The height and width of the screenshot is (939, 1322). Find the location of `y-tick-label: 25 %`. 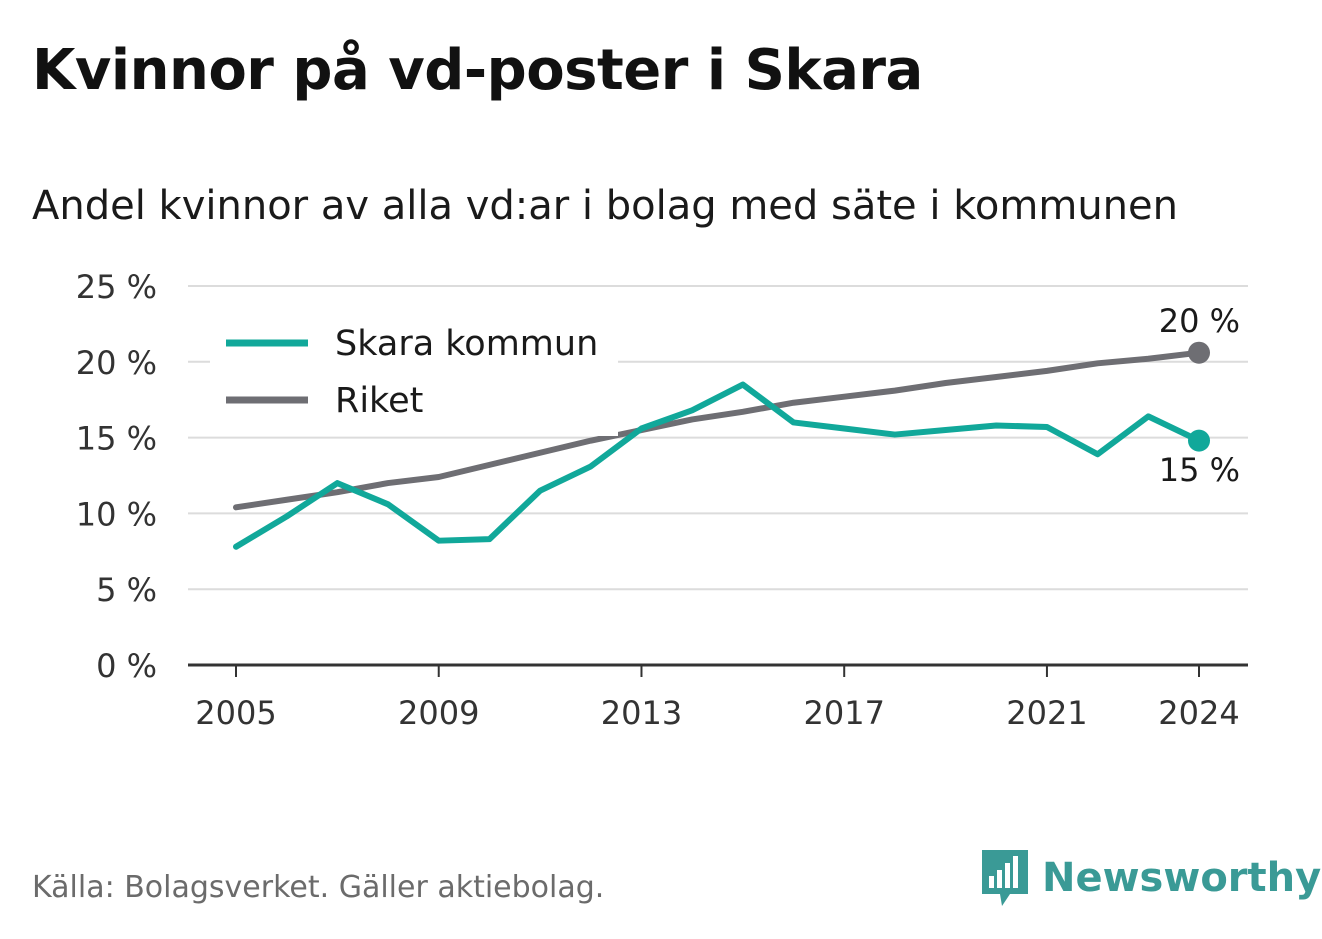

y-tick-label: 25 % is located at coordinates (116, 287).